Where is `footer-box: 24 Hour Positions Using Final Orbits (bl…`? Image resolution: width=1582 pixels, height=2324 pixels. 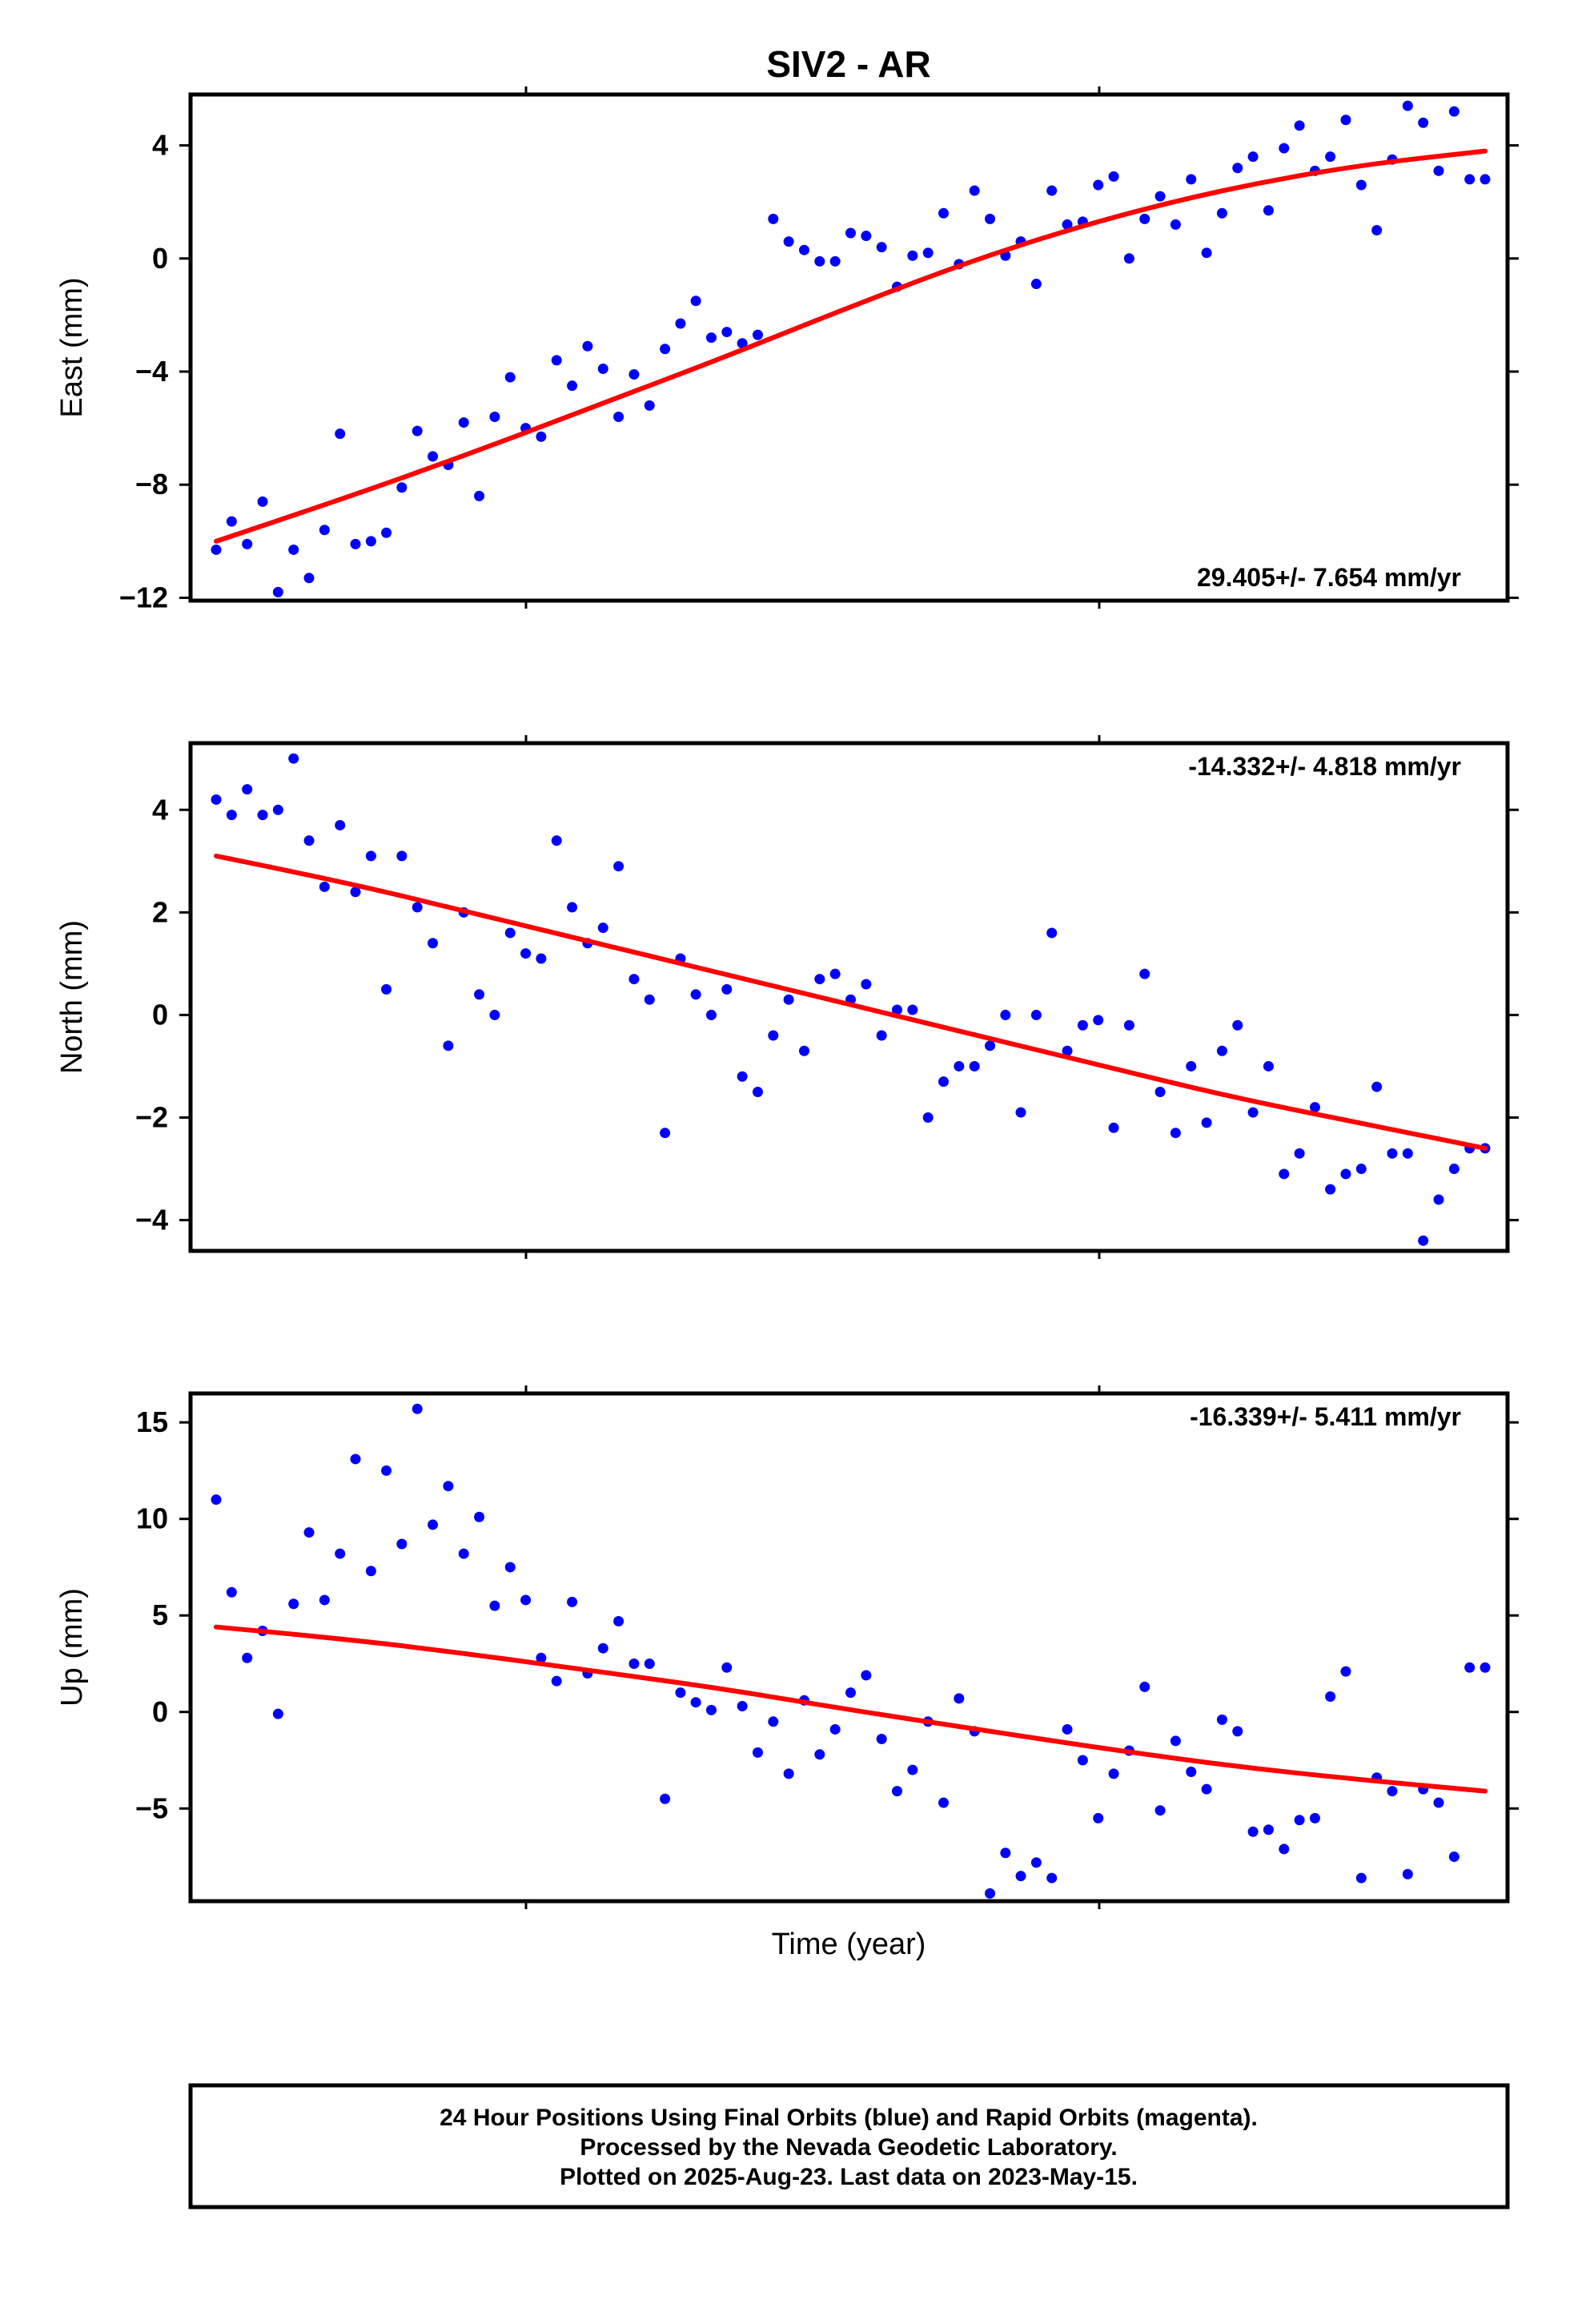
footer-box: 24 Hour Positions Using Final Orbits (bl… is located at coordinates (849, 2146).